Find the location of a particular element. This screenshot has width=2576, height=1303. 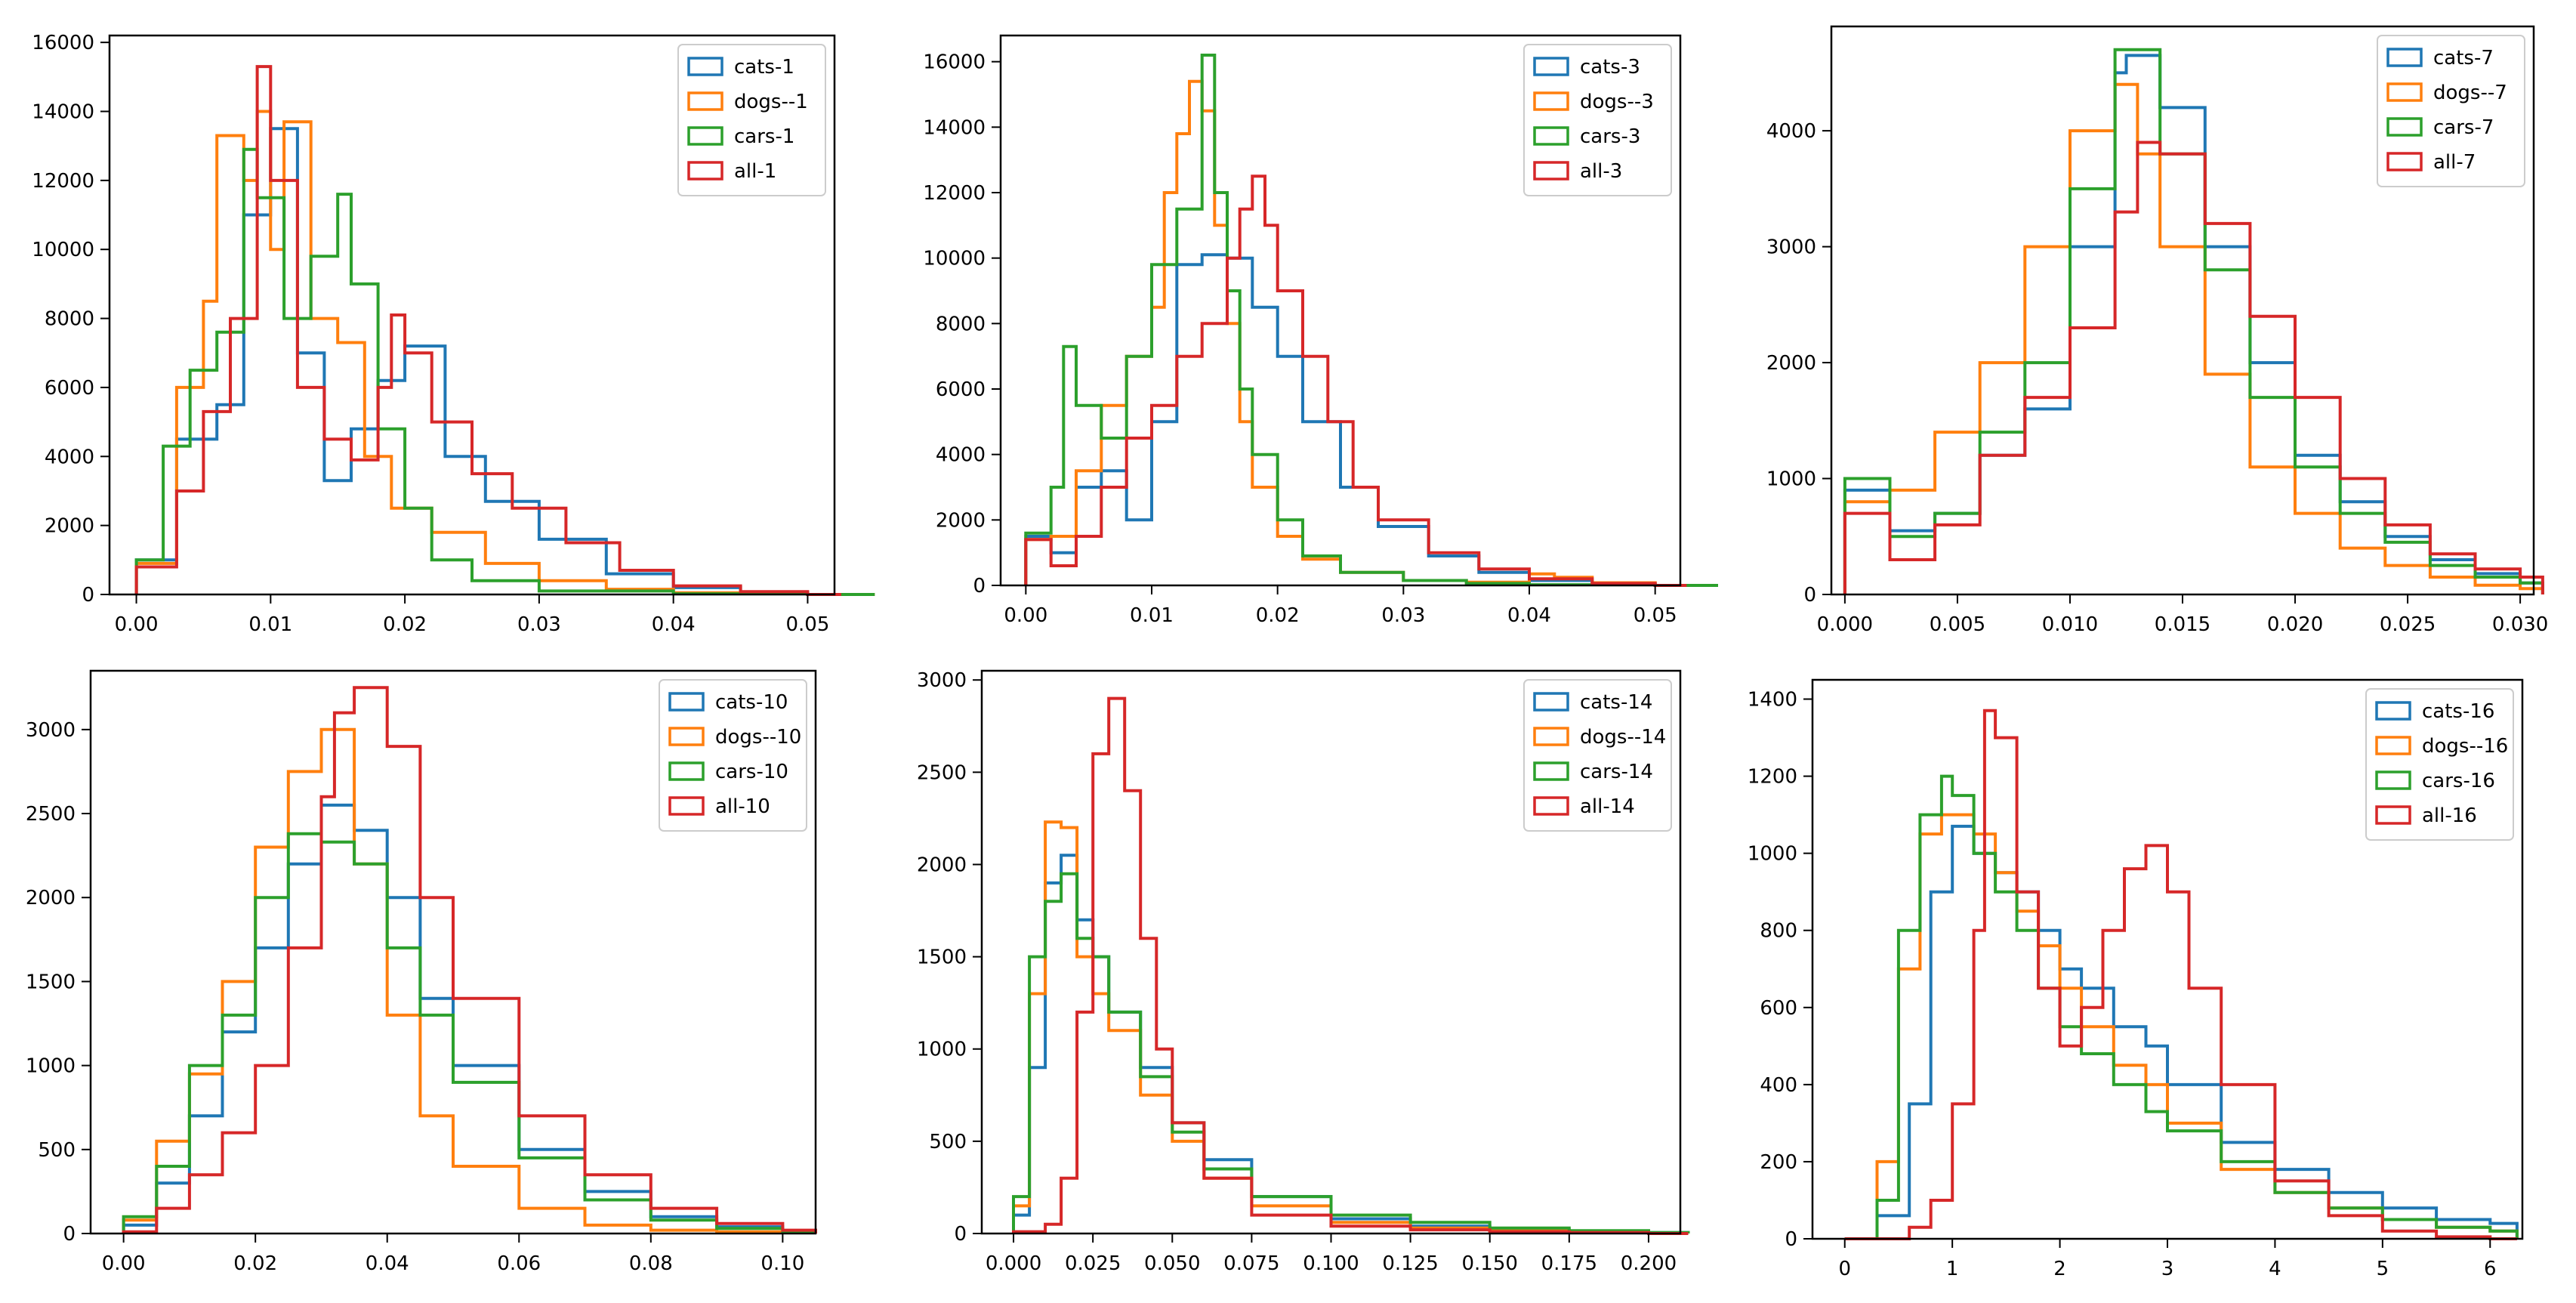

x-tick-label: 4 is located at coordinates (2275, 1269).